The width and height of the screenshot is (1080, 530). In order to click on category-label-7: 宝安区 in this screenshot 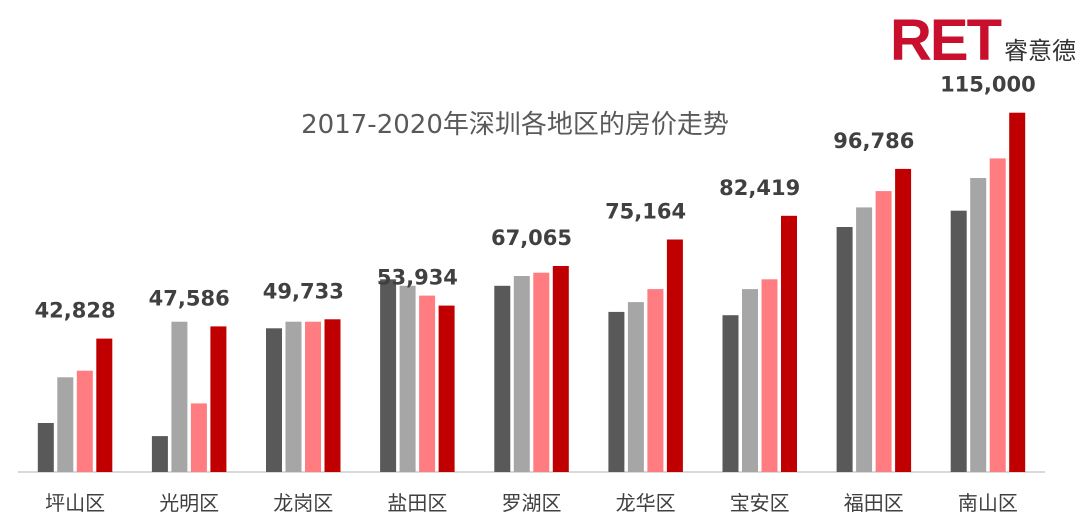, I will do `click(760, 503)`.